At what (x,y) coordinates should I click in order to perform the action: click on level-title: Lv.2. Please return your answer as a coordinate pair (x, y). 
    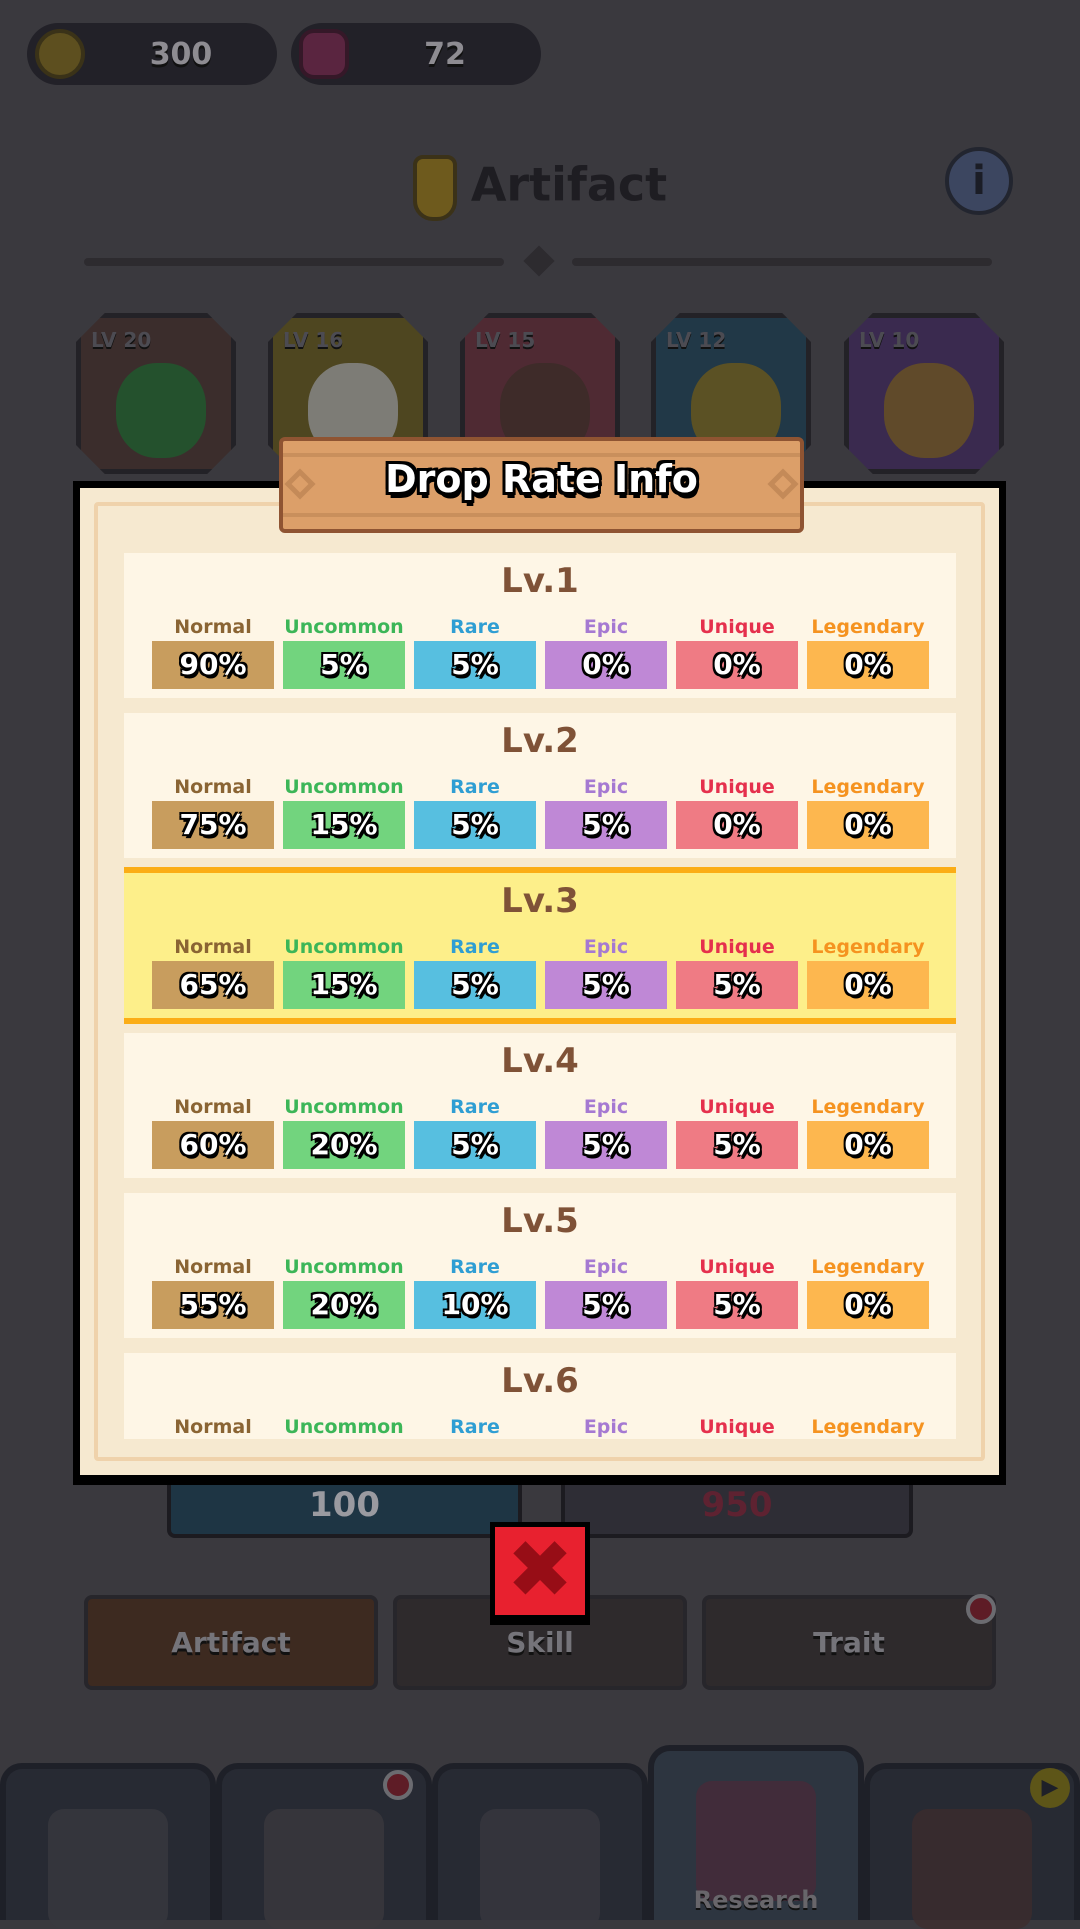
    Looking at the image, I should click on (540, 741).